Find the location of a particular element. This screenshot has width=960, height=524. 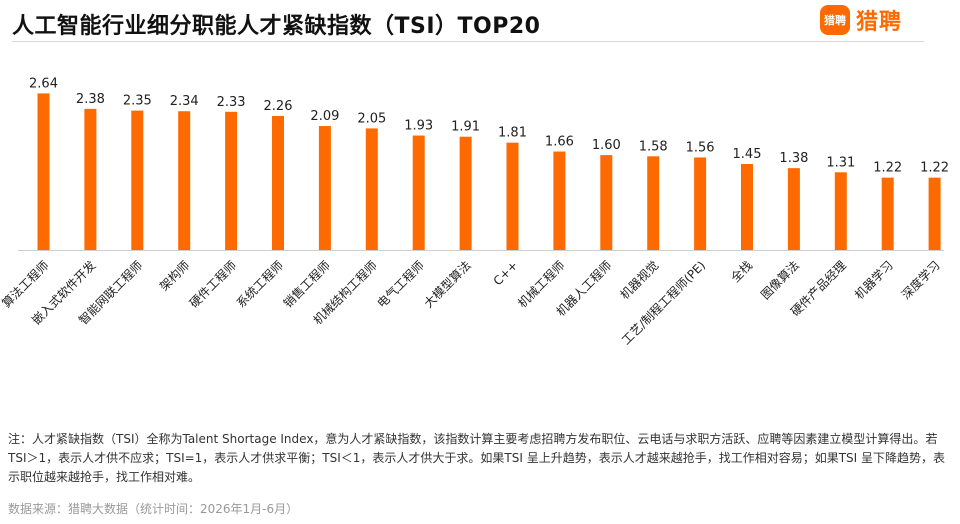

data-label: 1.58 is located at coordinates (653, 146).